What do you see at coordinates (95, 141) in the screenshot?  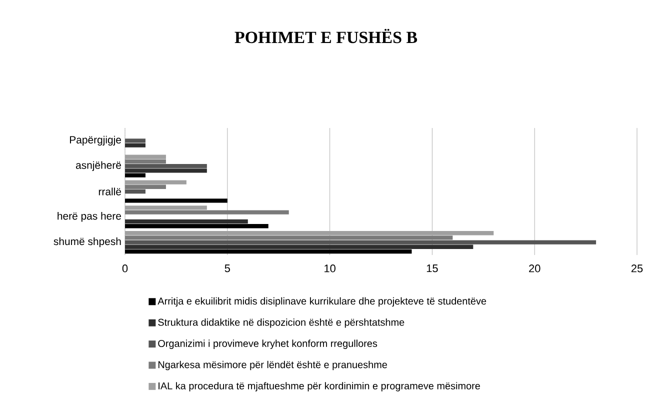 I see `y-tick-label: Papërgjigje` at bounding box center [95, 141].